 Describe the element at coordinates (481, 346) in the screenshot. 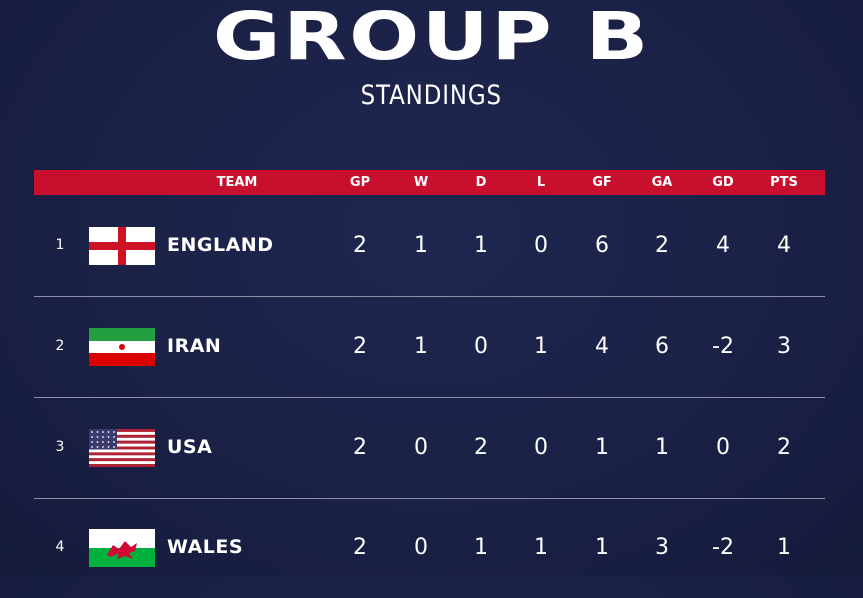

I see `stat-d: 0` at that location.